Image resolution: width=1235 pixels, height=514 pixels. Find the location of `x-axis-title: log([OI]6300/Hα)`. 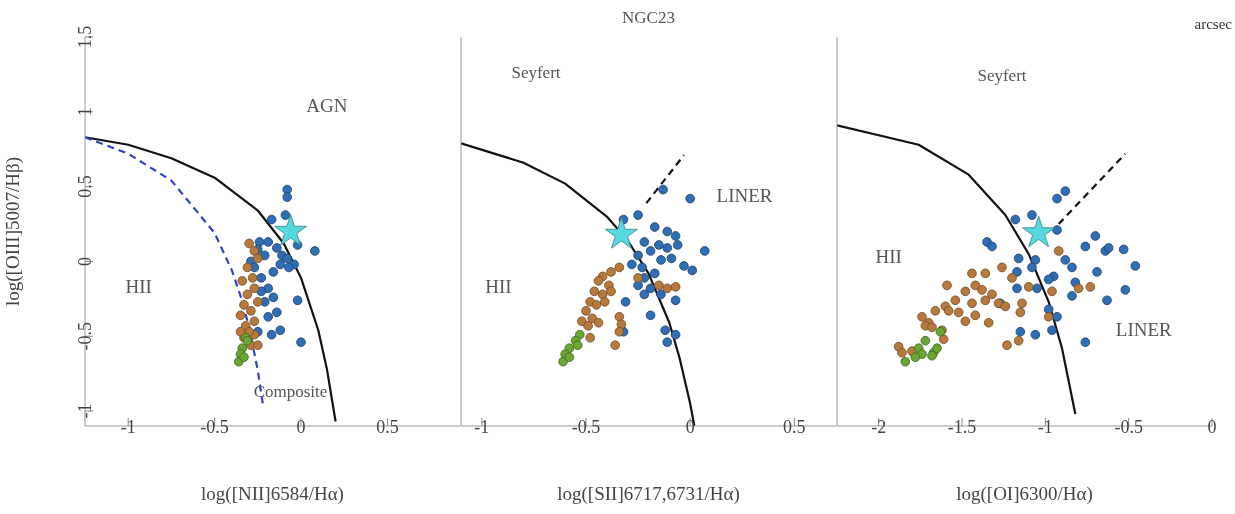

x-axis-title: log([OI]6300/Hα) is located at coordinates (1024, 494).